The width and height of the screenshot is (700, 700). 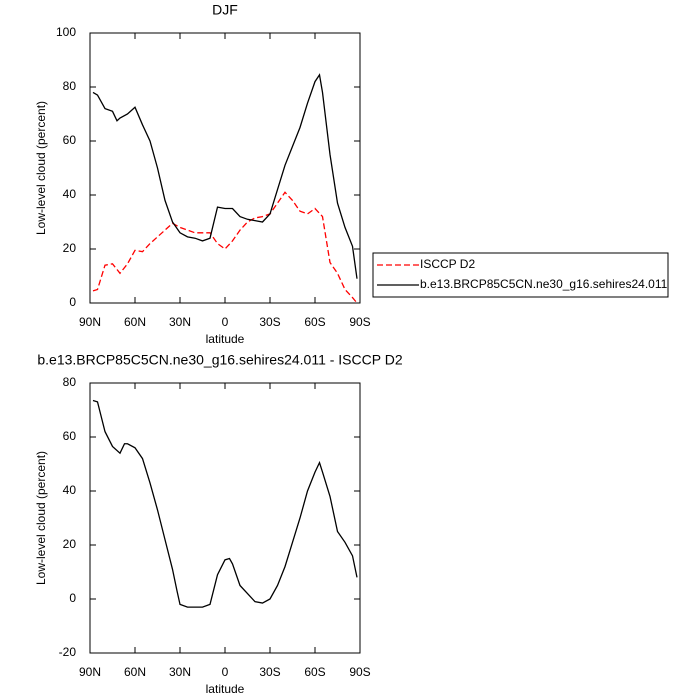 What do you see at coordinates (225, 10) in the screenshot?
I see `chart-title: DJF` at bounding box center [225, 10].